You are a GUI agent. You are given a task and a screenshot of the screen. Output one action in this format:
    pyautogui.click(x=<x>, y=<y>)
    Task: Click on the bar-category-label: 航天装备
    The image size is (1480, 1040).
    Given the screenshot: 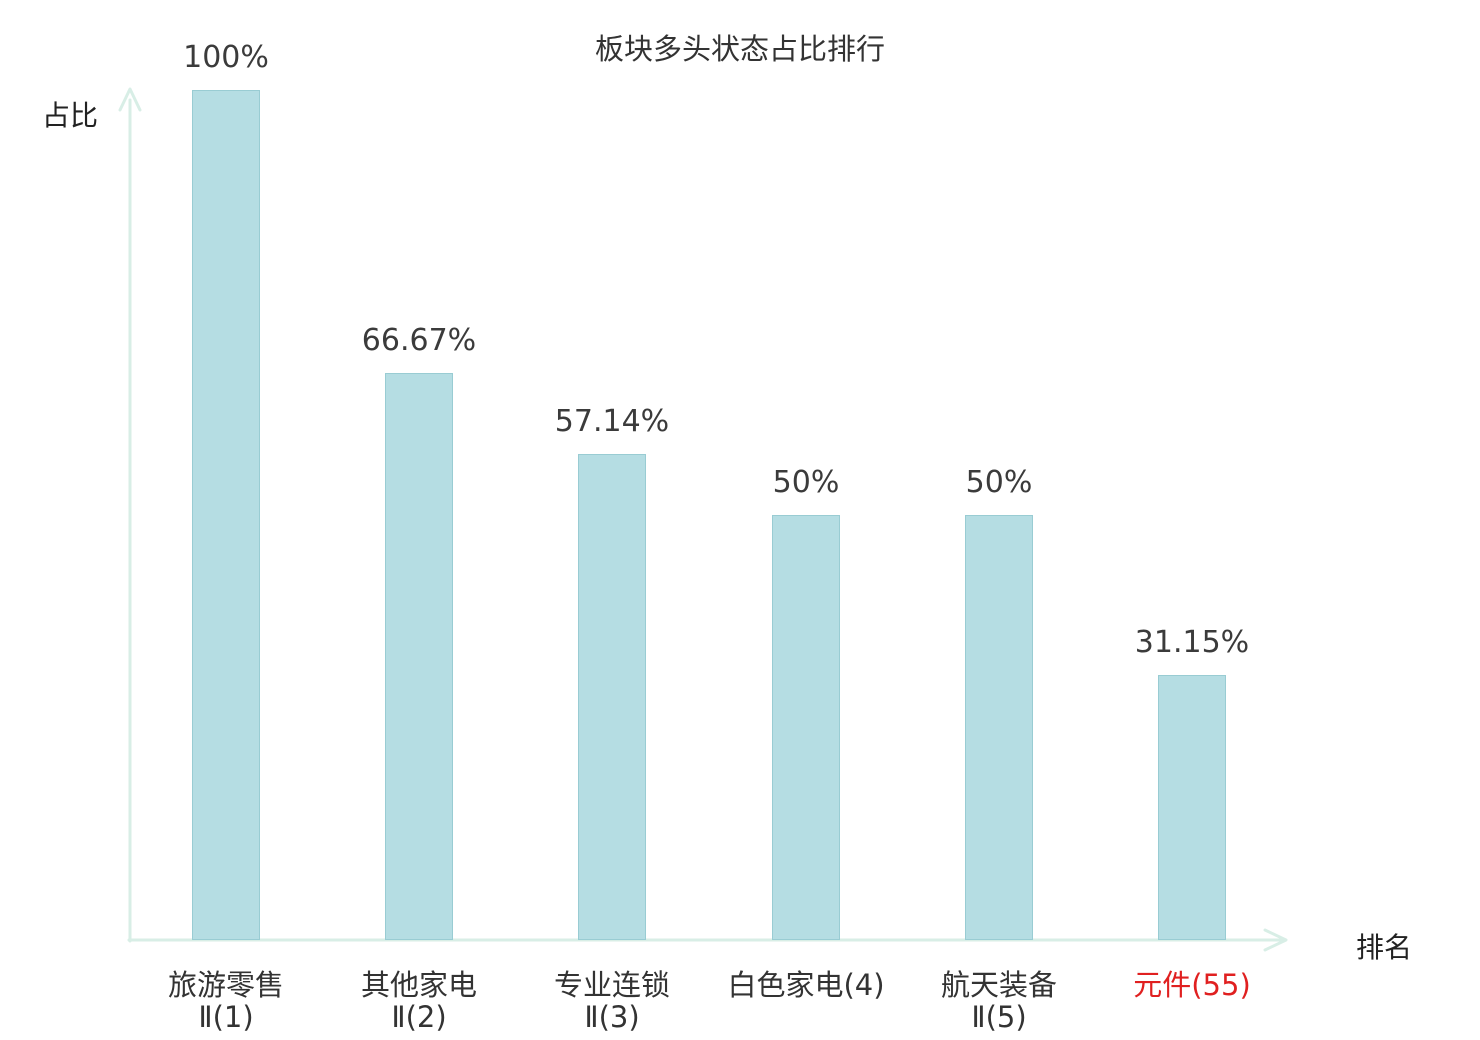 What is the action you would take?
    pyautogui.click(x=998, y=985)
    